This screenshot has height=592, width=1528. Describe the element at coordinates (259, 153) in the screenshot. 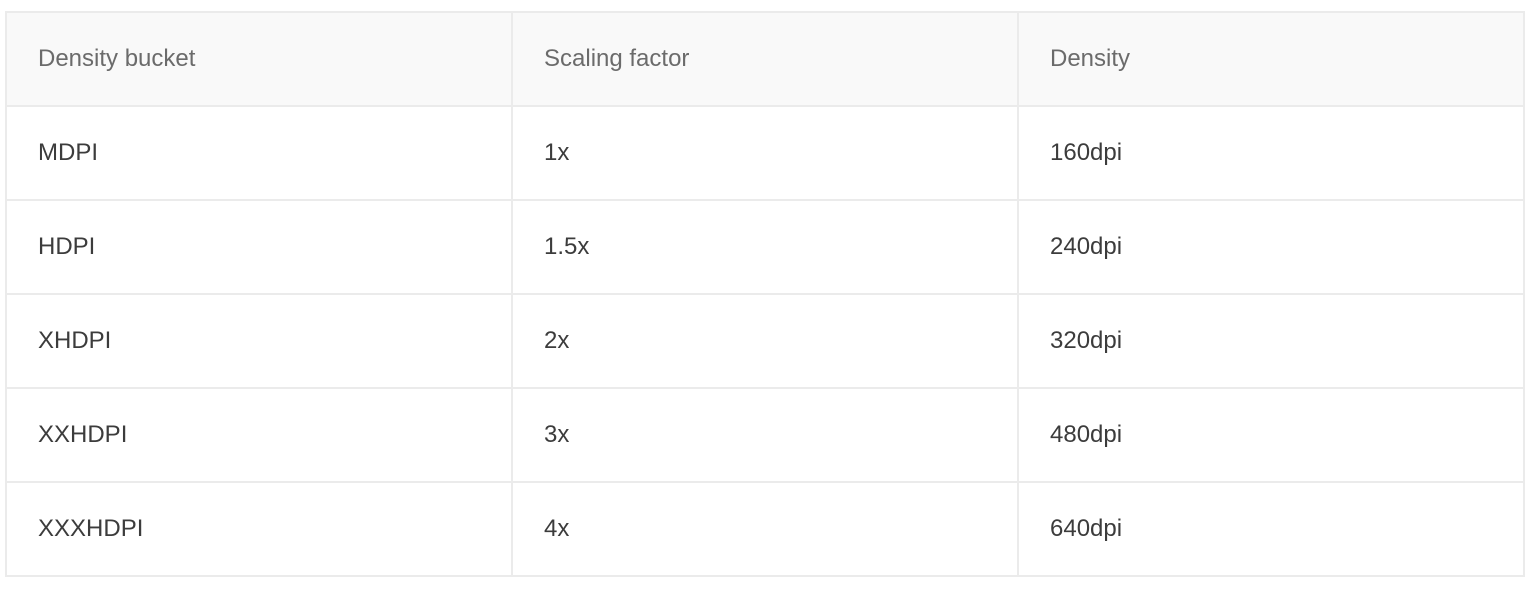

I see `cell-density-bucket: MDPI` at that location.